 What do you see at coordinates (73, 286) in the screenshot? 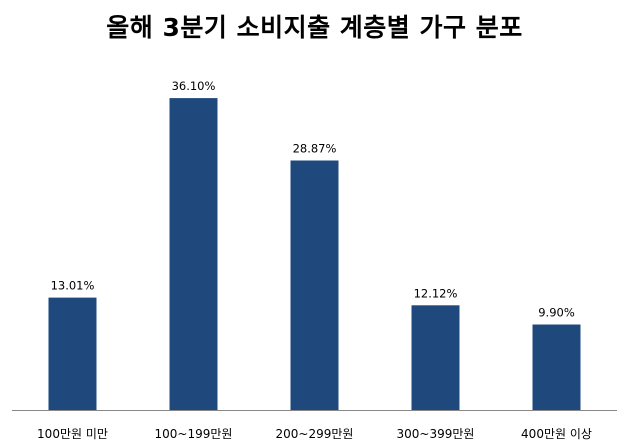
I see `data-label-1: 13.01%` at bounding box center [73, 286].